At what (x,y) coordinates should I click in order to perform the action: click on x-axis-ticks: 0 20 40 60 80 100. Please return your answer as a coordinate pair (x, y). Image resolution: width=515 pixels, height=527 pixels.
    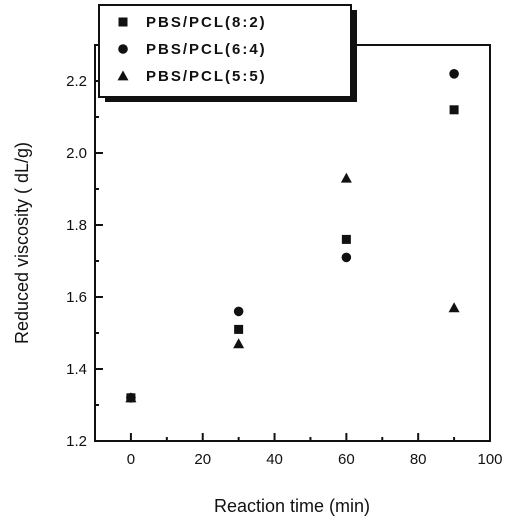
    Looking at the image, I should click on (298, 450).